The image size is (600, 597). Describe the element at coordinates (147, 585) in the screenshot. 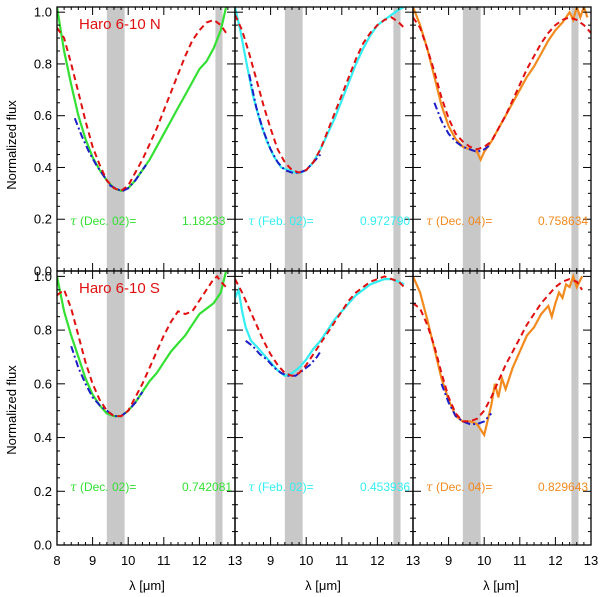

I see `x-axis-title-left: λ [μm]` at that location.